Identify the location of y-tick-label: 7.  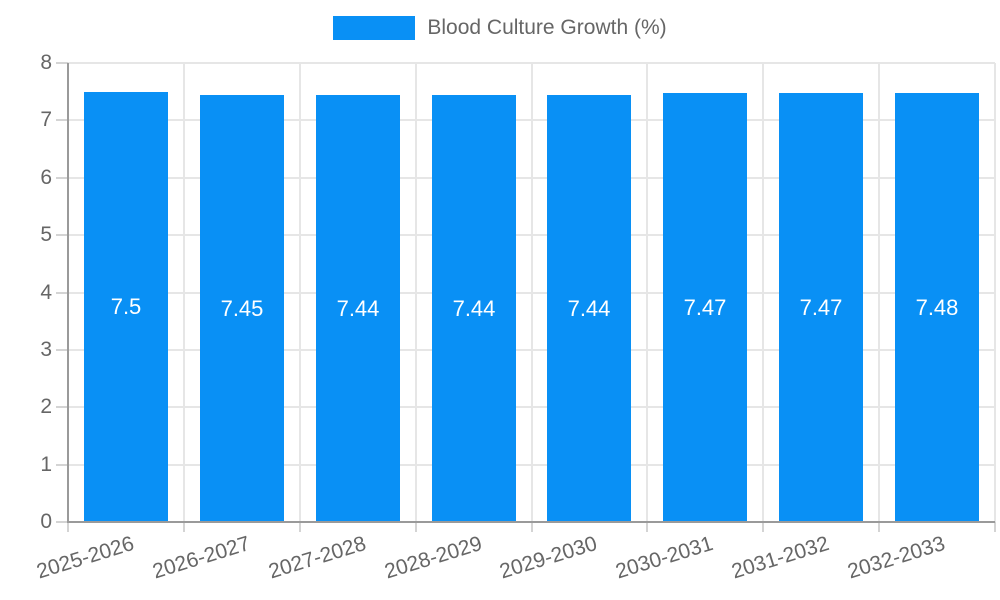
(46, 119).